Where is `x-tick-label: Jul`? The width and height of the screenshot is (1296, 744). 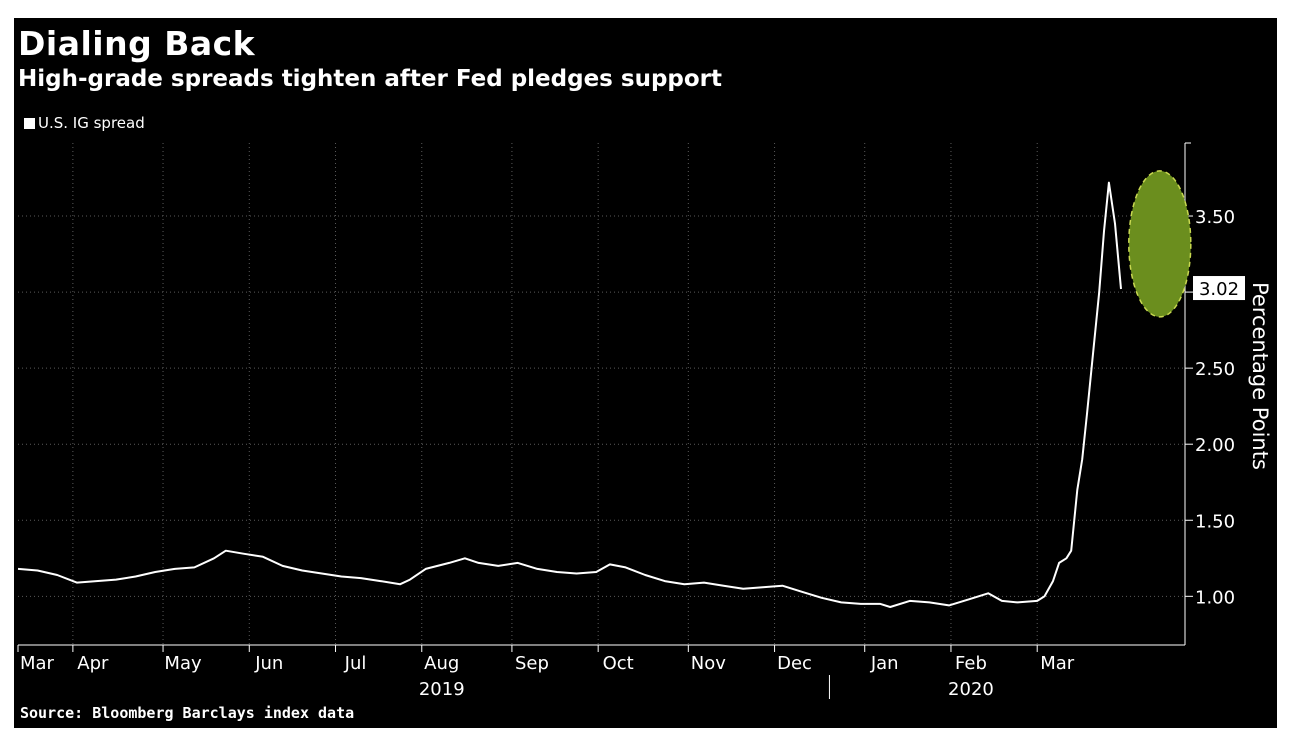
x-tick-label: Jul is located at coordinates (355, 663).